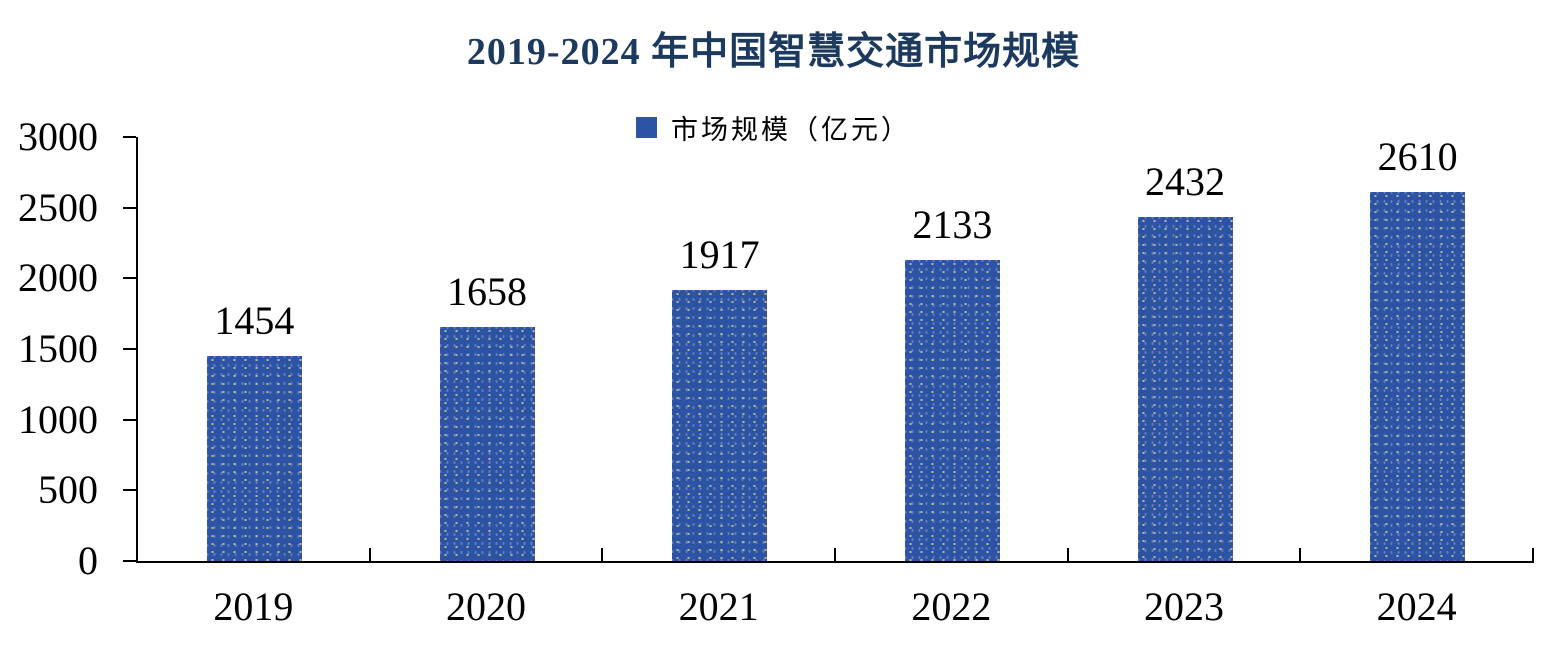  What do you see at coordinates (88, 560) in the screenshot?
I see `y-axis-label: 0` at bounding box center [88, 560].